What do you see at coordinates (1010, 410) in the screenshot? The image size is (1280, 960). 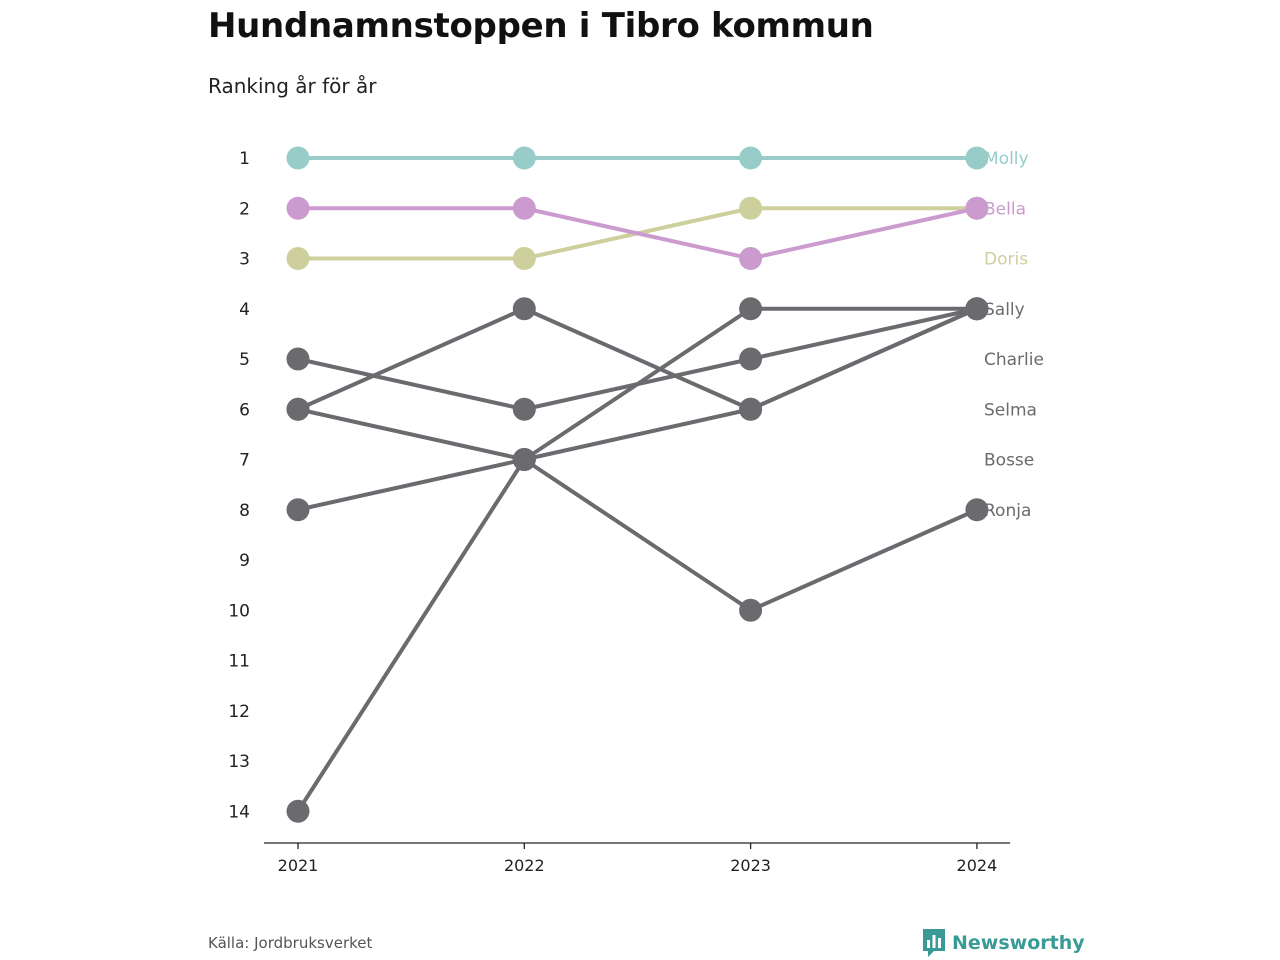 I see `end-label-selma: Selma` at bounding box center [1010, 410].